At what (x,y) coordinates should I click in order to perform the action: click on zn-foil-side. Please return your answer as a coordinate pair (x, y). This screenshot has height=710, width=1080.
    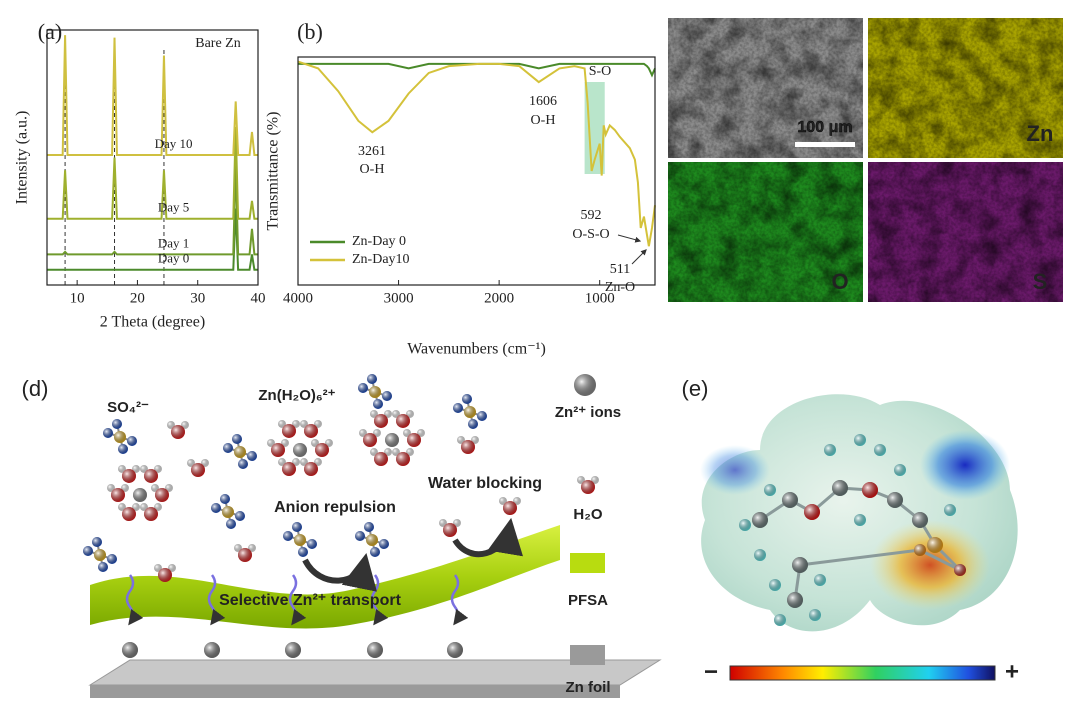
    Looking at the image, I should click on (355, 691).